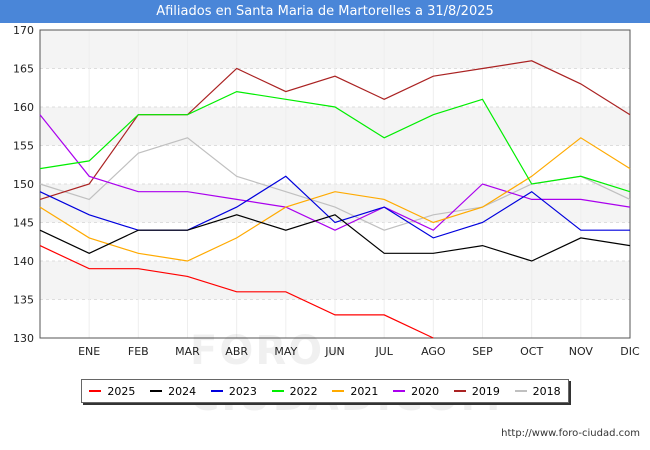  I want to click on legend-item-2021: 2021, so click(355, 391).